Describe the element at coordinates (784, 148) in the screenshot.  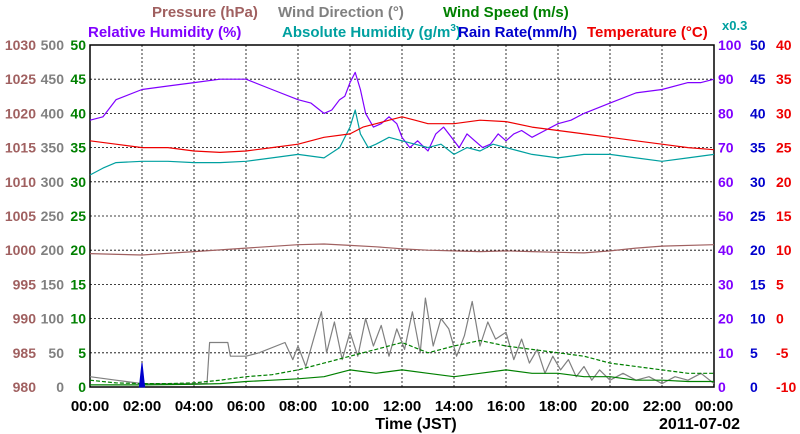
I see `y-tick-label-temperature: 25` at that location.